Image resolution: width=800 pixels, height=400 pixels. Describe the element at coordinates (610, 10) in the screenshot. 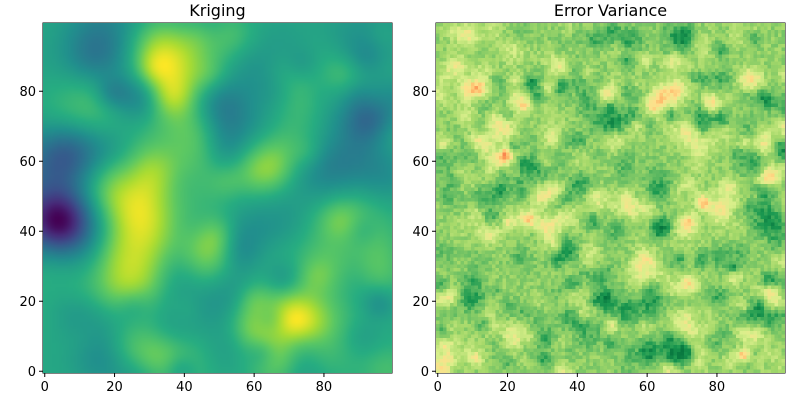

I see `chart-title: Error Variance` at that location.